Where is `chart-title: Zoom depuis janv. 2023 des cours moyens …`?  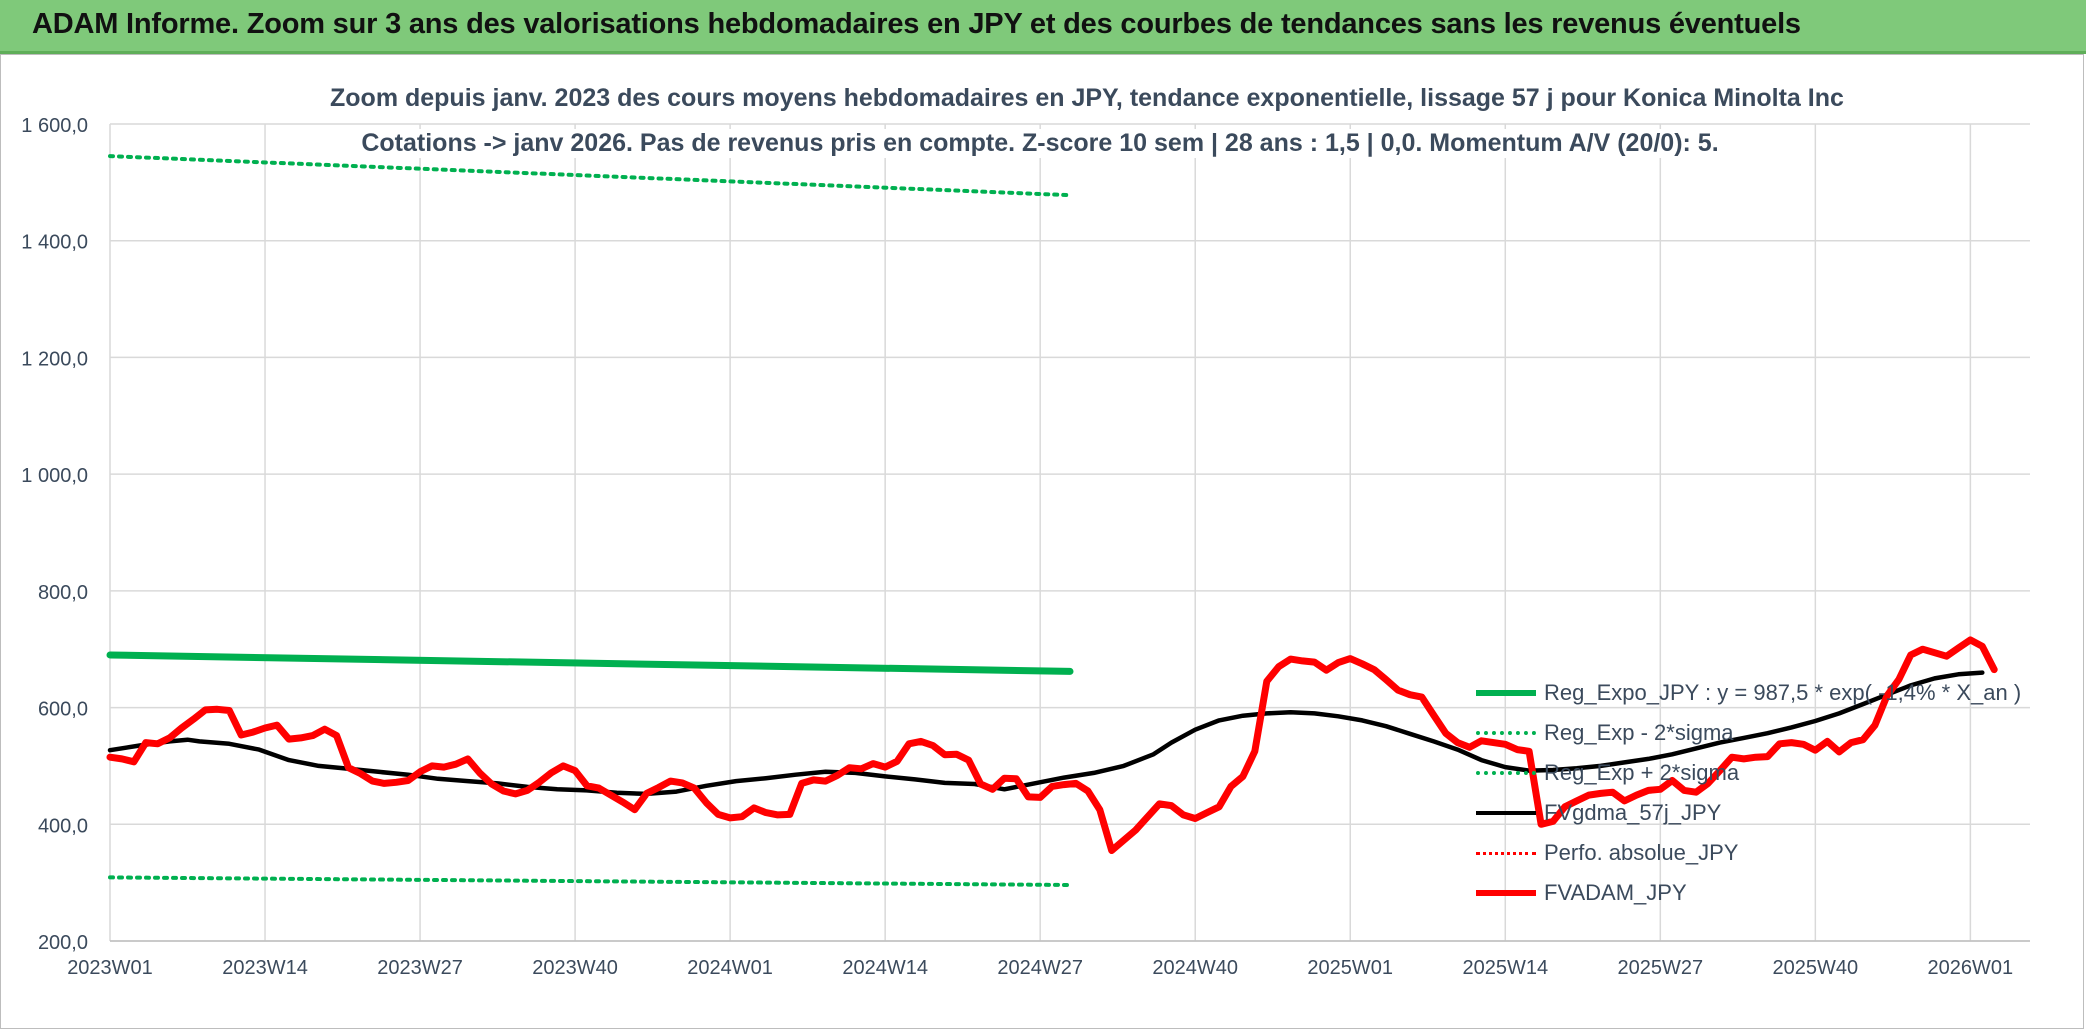 chart-title: Zoom depuis janv. 2023 des cours moyens … is located at coordinates (1087, 98).